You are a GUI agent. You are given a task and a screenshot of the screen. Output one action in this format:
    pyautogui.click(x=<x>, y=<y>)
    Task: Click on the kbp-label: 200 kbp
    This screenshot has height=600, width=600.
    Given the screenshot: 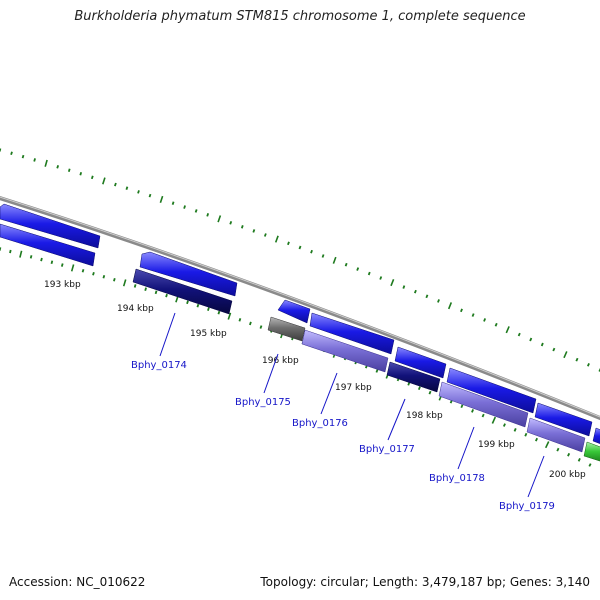 What is the action you would take?
    pyautogui.click(x=567, y=475)
    